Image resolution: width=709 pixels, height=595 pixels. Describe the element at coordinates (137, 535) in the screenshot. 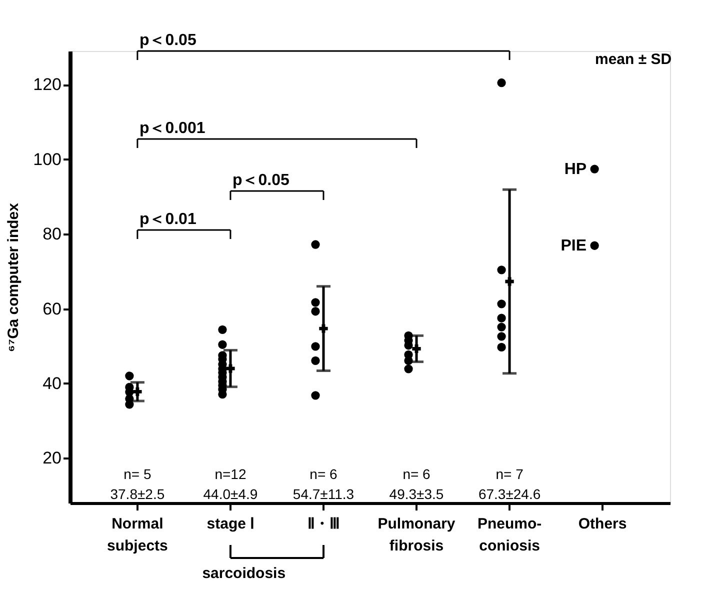

I see `x-tick-label: Normal subjects` at that location.